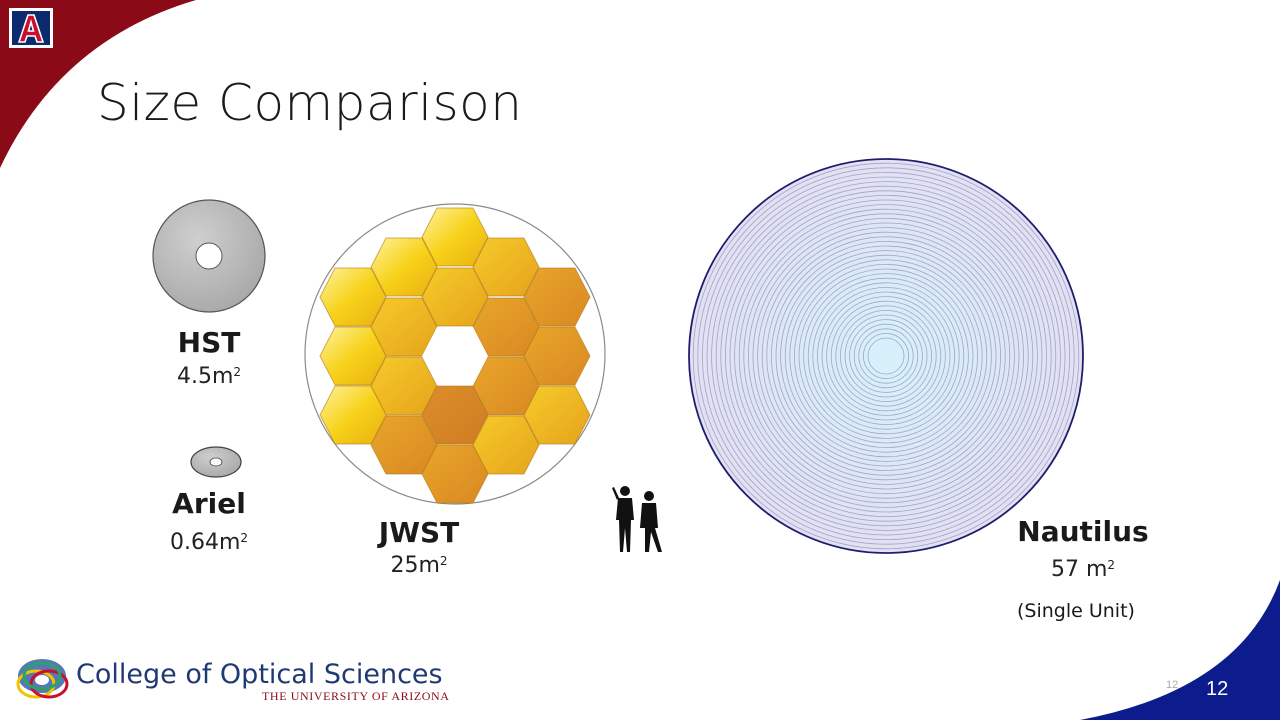 The width and height of the screenshot is (1280, 720). What do you see at coordinates (1172, 685) in the screenshot?
I see `page-number-ghost: 12` at bounding box center [1172, 685].